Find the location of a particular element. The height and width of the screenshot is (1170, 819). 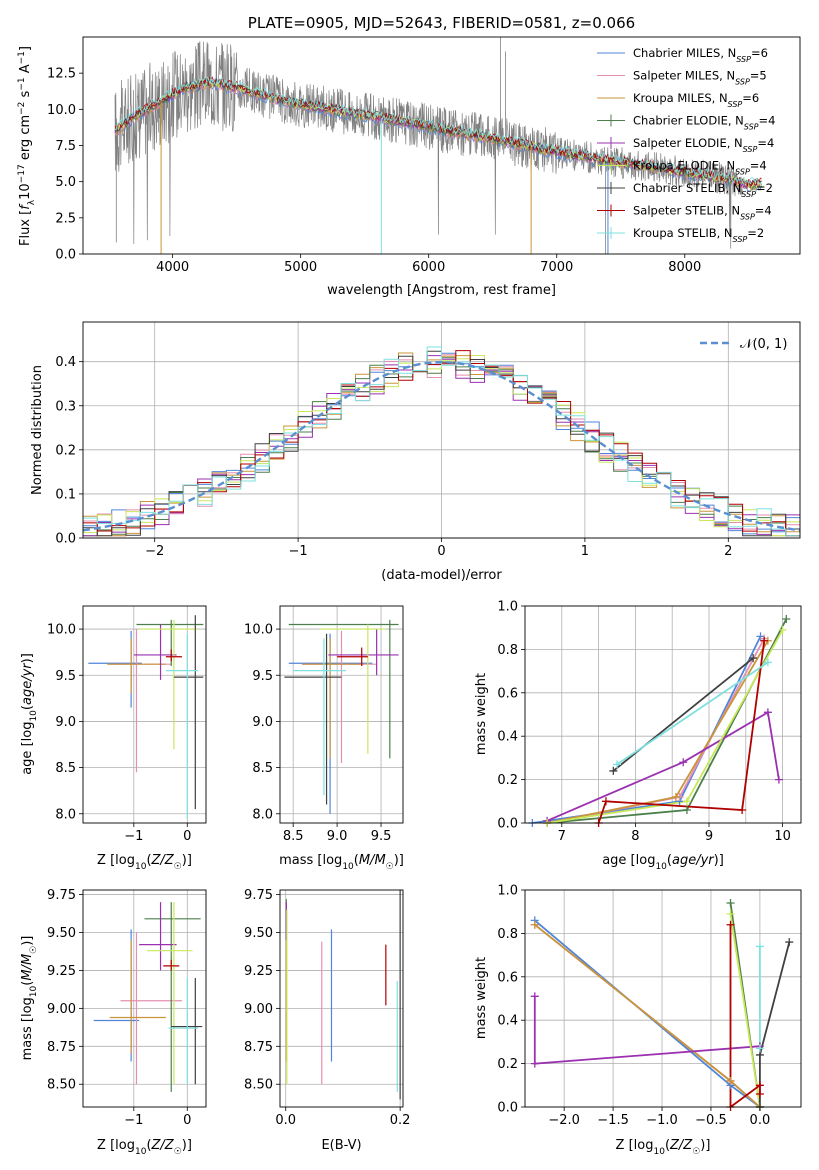

x-tick-label: 4000 is located at coordinates (172, 267).